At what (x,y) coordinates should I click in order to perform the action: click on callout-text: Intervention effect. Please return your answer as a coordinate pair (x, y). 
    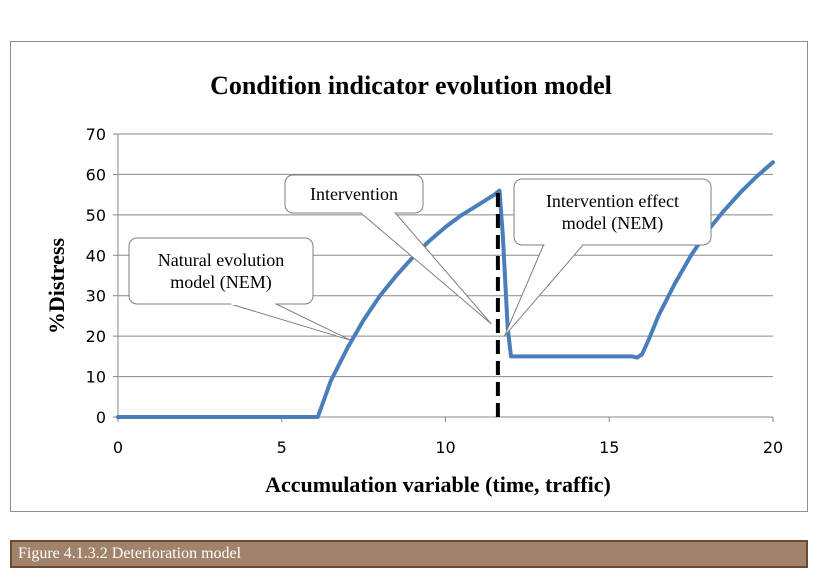
    Looking at the image, I should click on (612, 201).